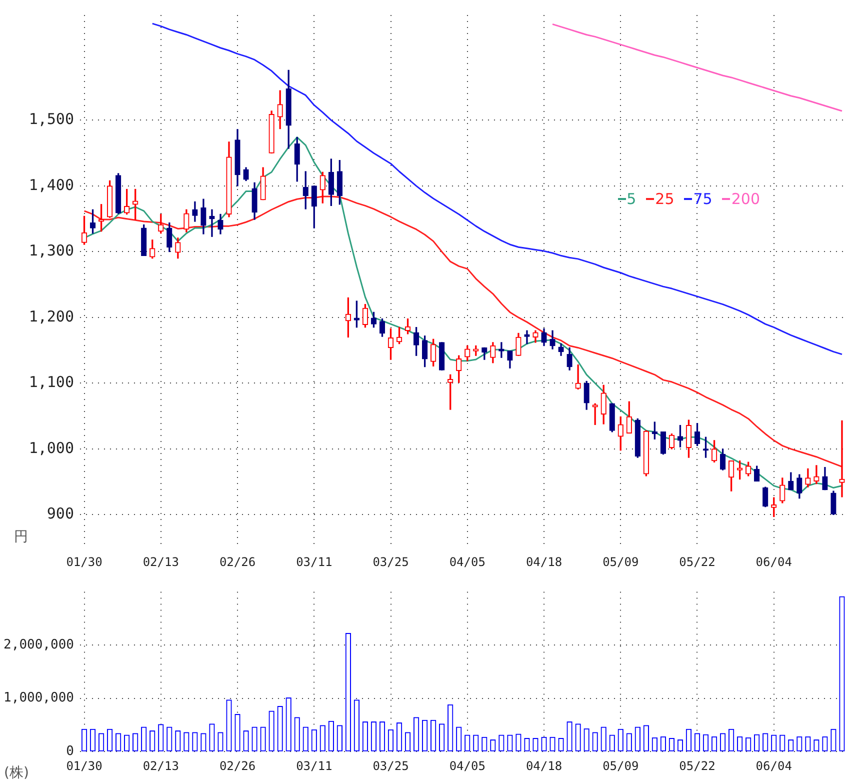 This screenshot has width=850, height=782. I want to click on legend-label: 200, so click(745, 199).